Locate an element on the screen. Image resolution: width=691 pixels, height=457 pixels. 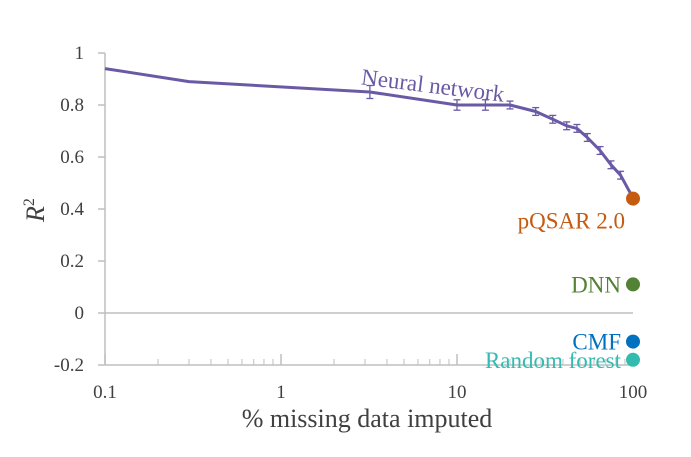
x-tick-label: 10 is located at coordinates (457, 392).